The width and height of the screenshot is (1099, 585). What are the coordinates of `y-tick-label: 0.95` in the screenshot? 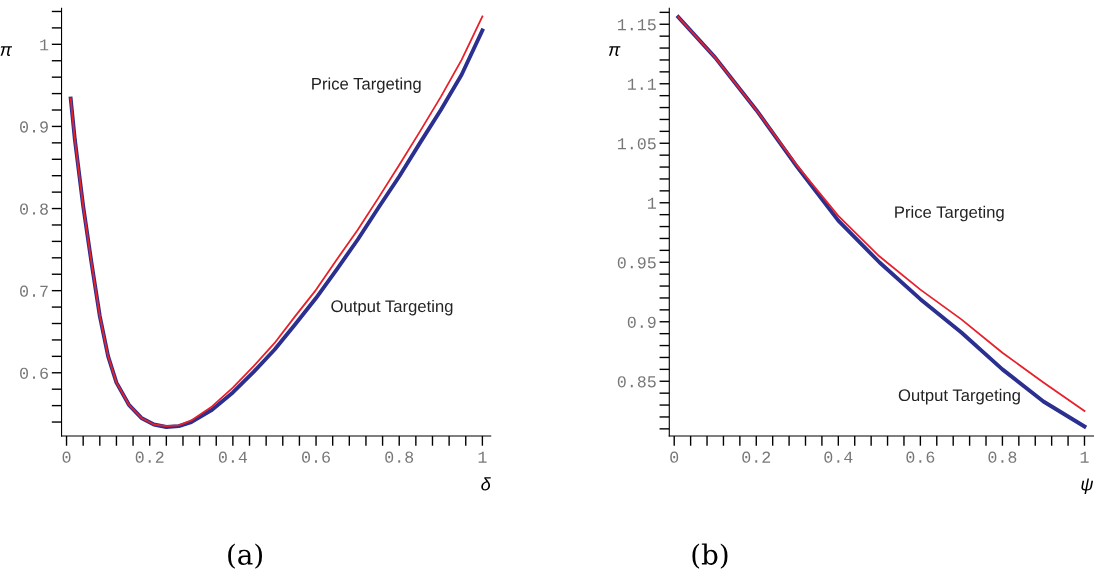 It's located at (636, 263).